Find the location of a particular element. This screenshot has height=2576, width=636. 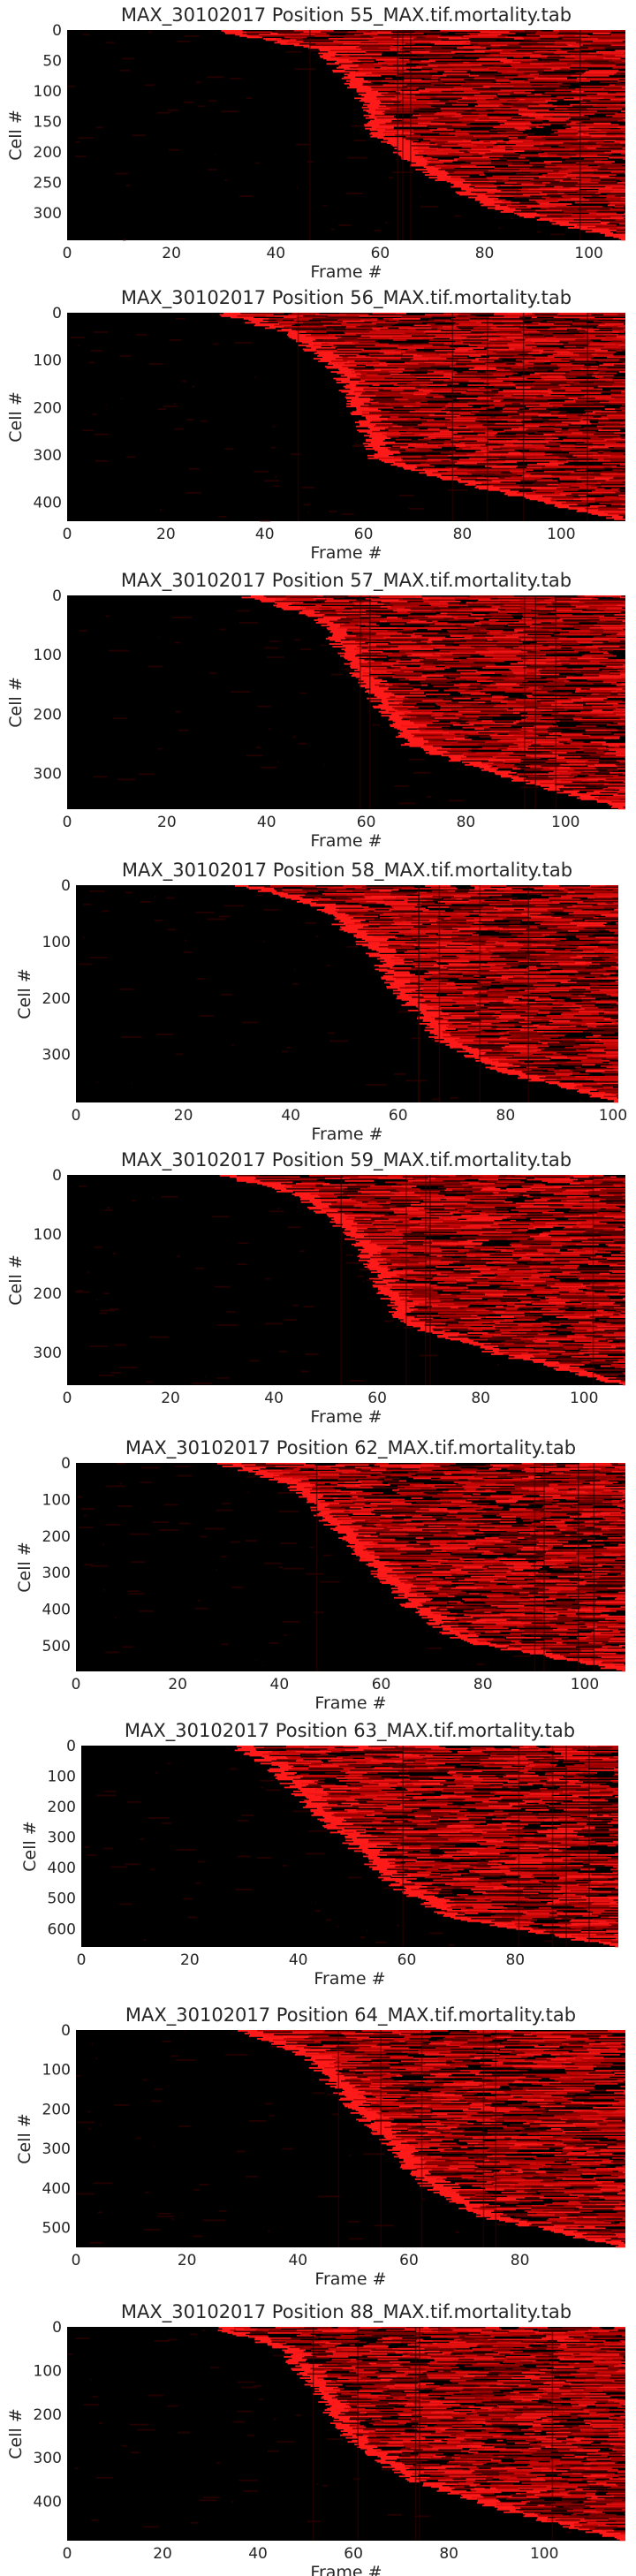

x-axis-label: Frame # is located at coordinates (346, 553).